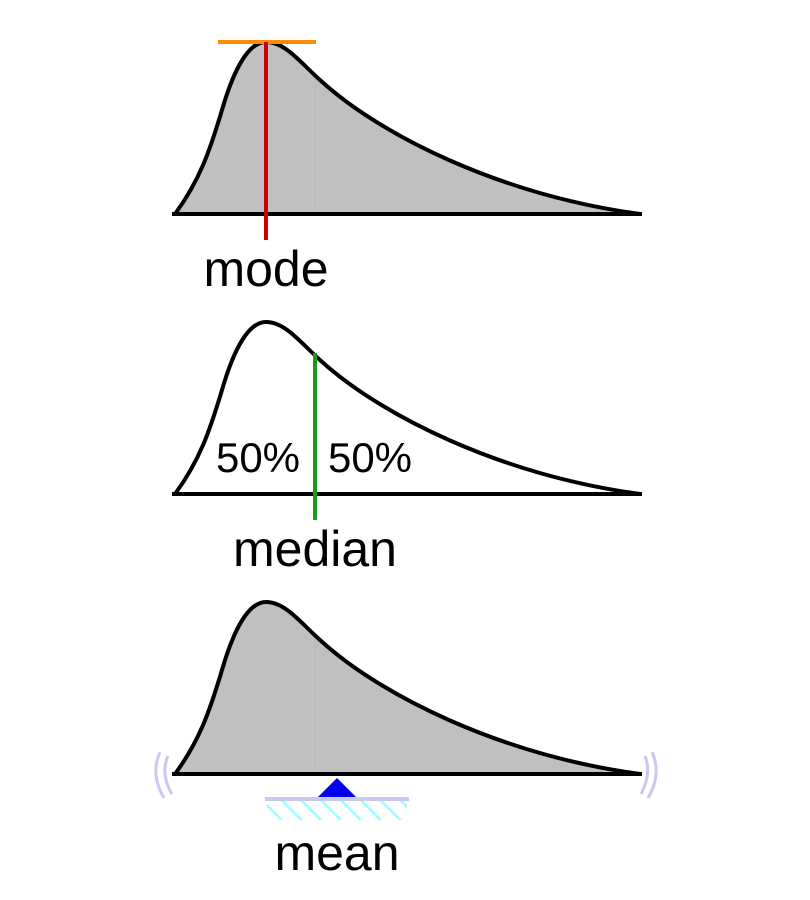 This screenshot has height=900, width=810. What do you see at coordinates (315, 549) in the screenshot?
I see `median-label: median` at bounding box center [315, 549].